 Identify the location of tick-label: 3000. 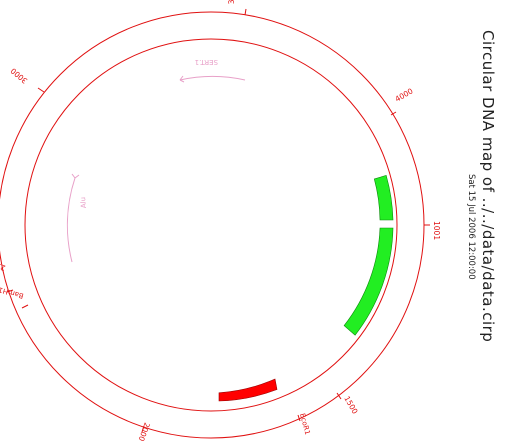
(19, 75).